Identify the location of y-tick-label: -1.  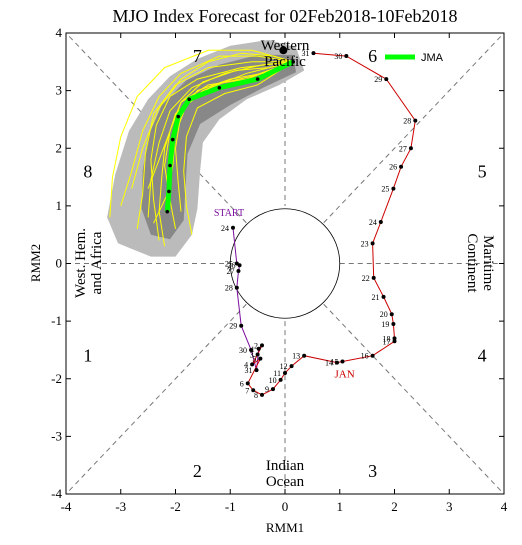
(56, 320).